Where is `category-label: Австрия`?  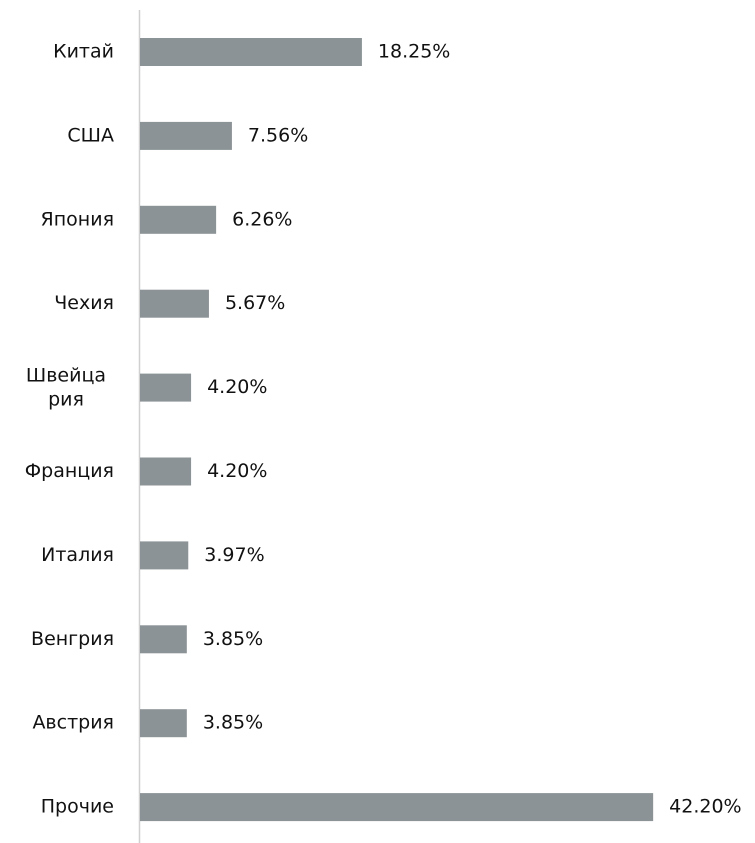
category-label: Австрия is located at coordinates (73, 723).